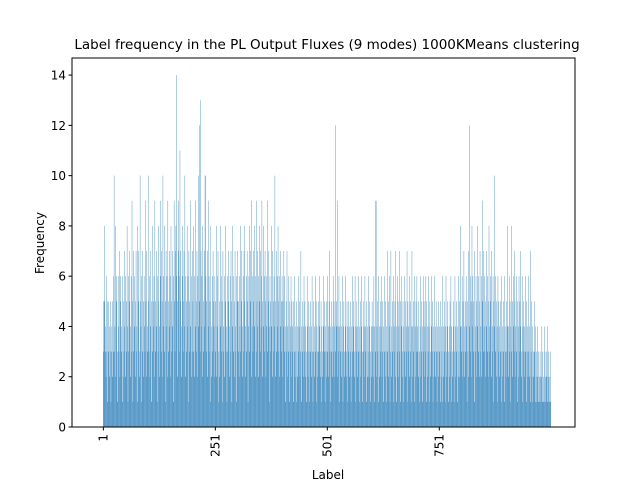 This screenshot has width=640, height=480. What do you see at coordinates (62, 428) in the screenshot?
I see `y-tick-label: 0` at bounding box center [62, 428].